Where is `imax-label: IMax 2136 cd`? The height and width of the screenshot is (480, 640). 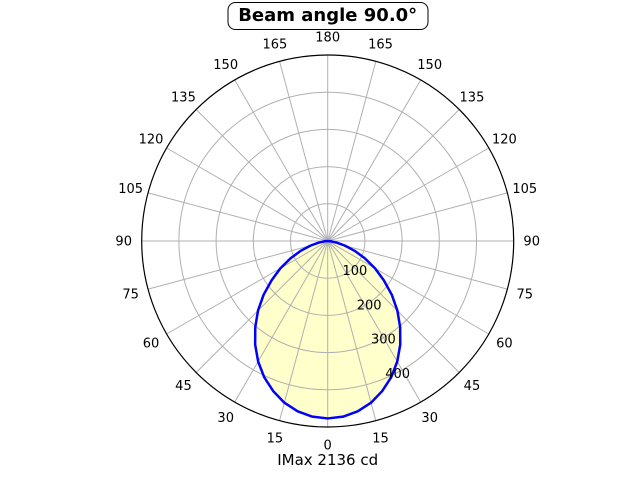
imax-label: IMax 2136 cd is located at coordinates (328, 460).